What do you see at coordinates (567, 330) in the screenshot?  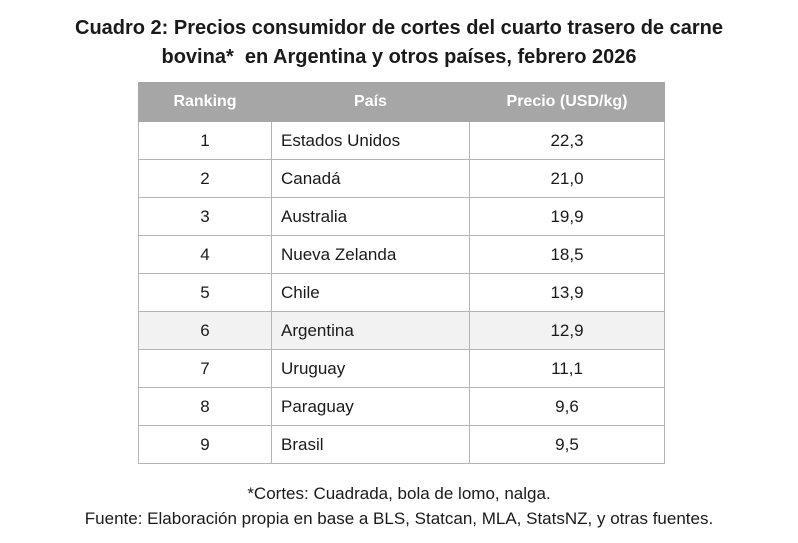 I see `price-cell: 12,9` at bounding box center [567, 330].